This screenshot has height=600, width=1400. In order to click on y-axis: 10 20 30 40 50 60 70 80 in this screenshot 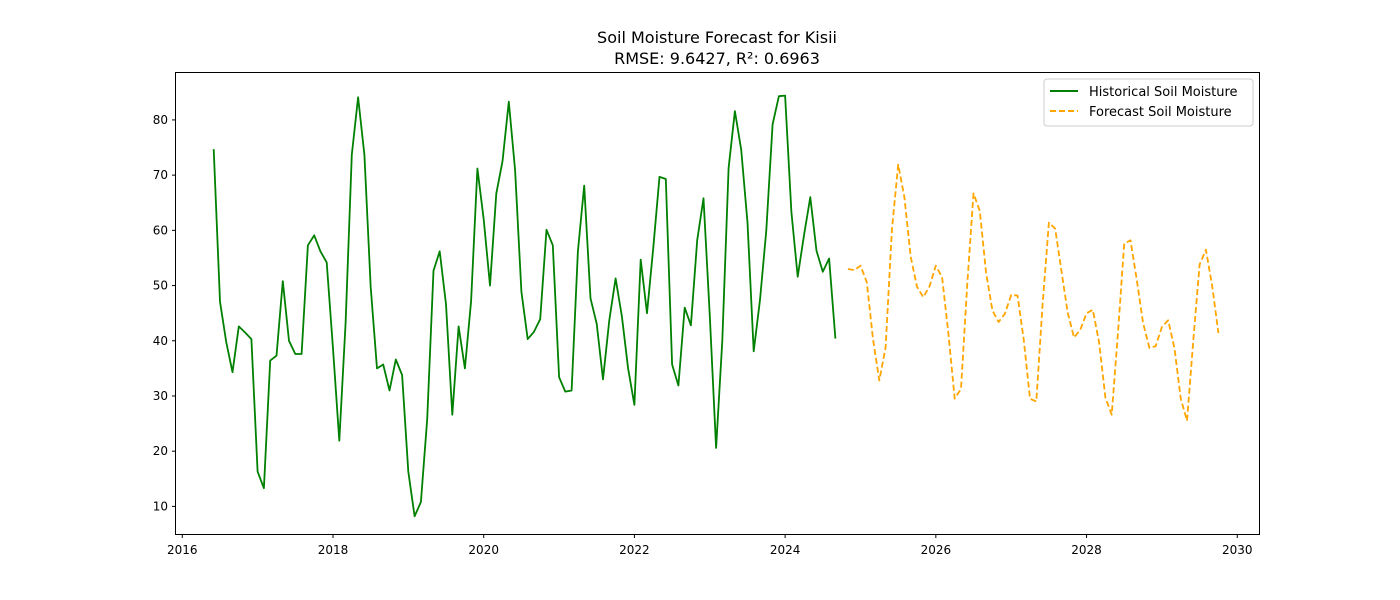, I will do `click(164, 313)`.